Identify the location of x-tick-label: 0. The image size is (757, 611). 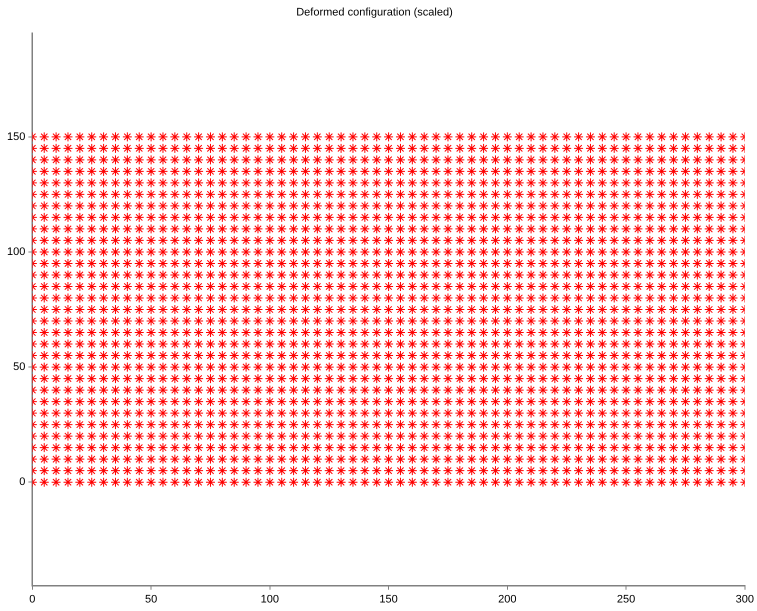
(32, 599).